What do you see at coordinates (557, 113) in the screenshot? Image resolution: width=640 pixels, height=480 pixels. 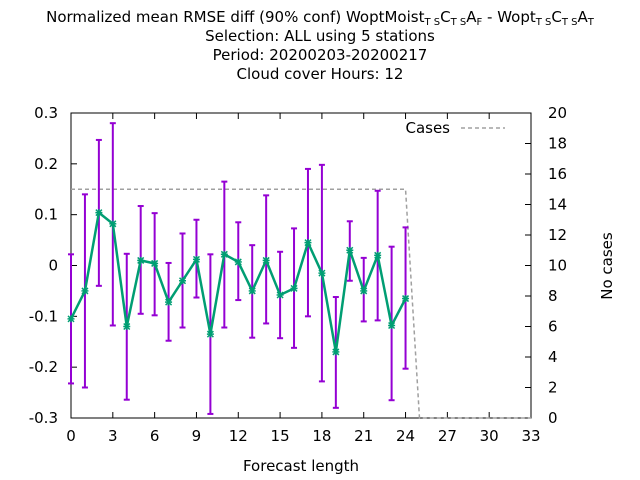 I see `y2-tick-label: 20` at bounding box center [557, 113].